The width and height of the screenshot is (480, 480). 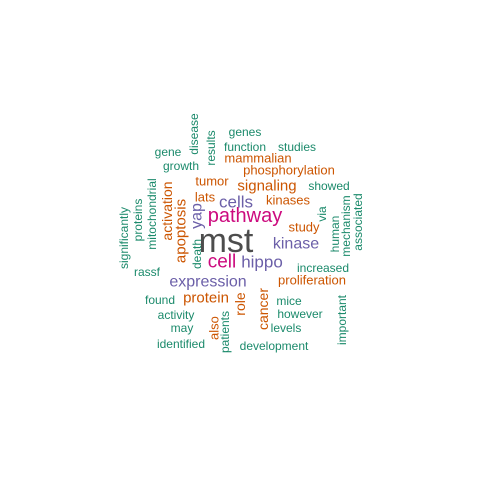 What do you see at coordinates (346, 225) in the screenshot?
I see `word-mechanism: mechanism` at bounding box center [346, 225].